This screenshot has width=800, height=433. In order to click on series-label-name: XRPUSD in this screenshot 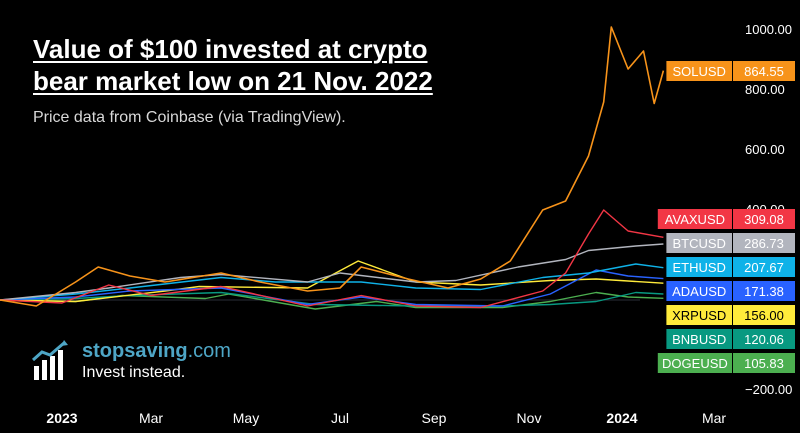, I will do `click(699, 315)`.